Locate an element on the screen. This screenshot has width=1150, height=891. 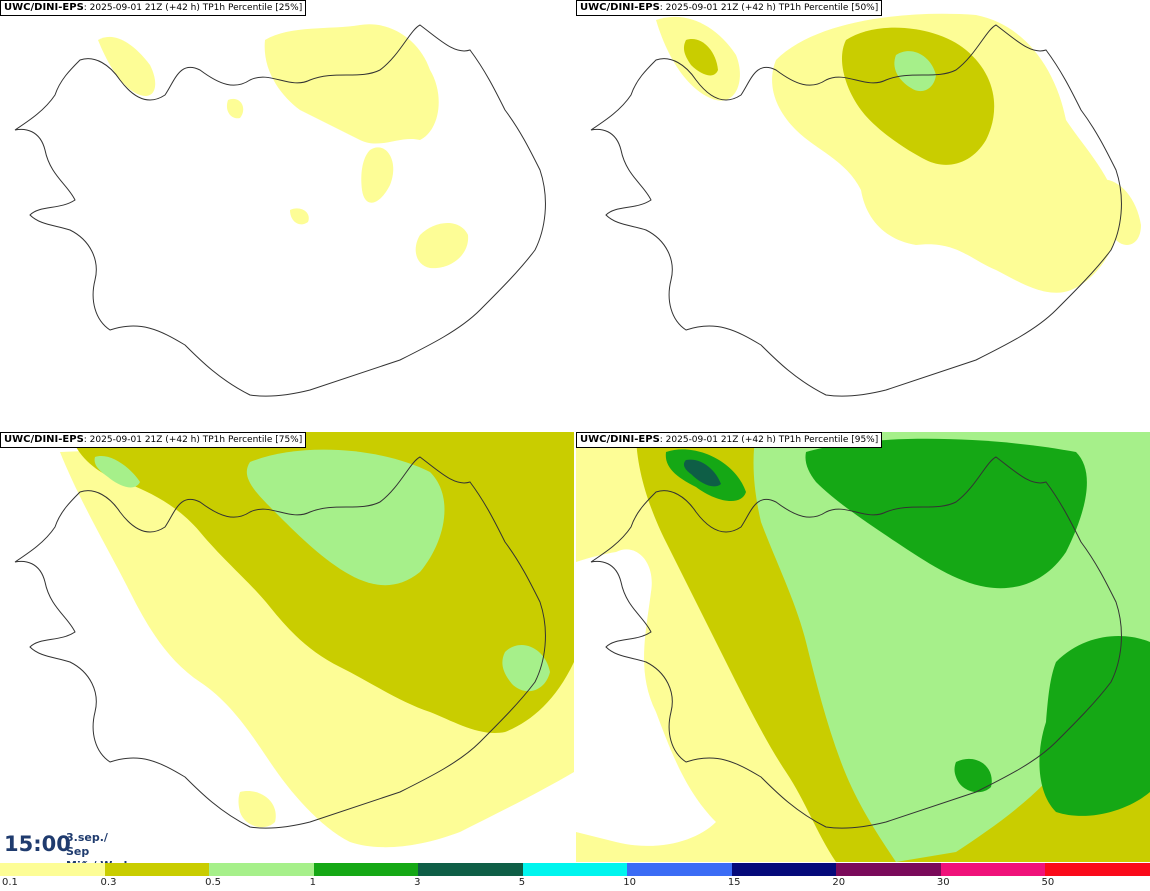
legend-tick-label: 0.5 is located at coordinates (213, 882).